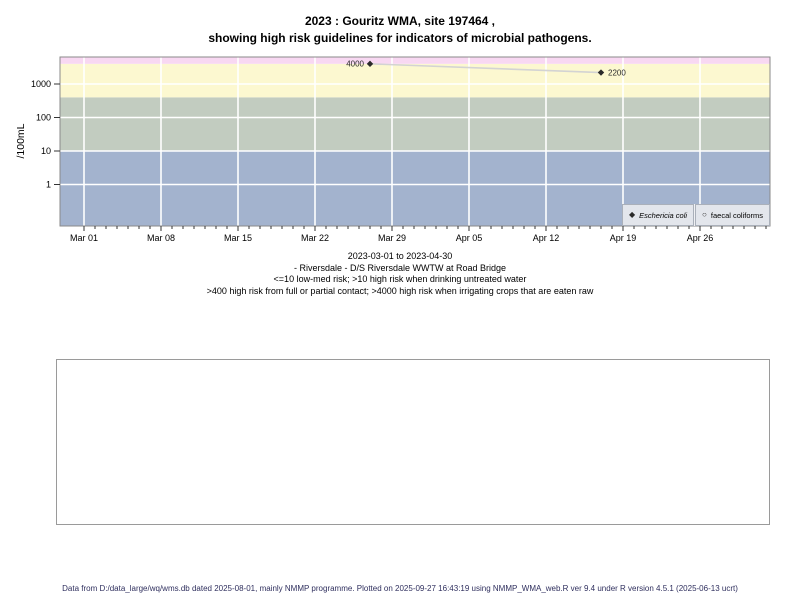 The width and height of the screenshot is (800, 600). Describe the element at coordinates (392, 238) in the screenshot. I see `x-tick-label-4: Mar 29` at that location.